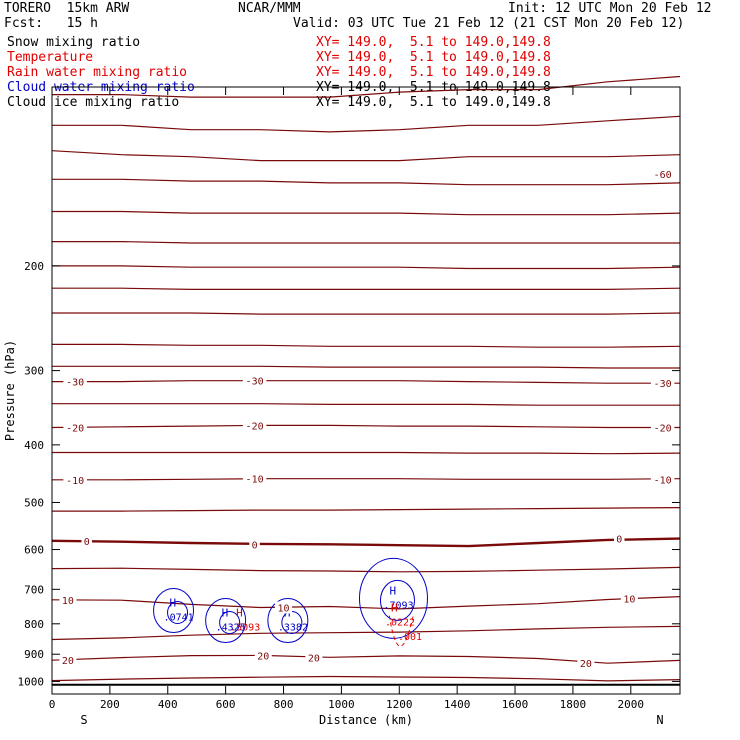 The height and width of the screenshot is (740, 740). I want to click on field-xy-rain: XY= 149.0, 5.1 to 149.0,149.8, so click(433, 72).